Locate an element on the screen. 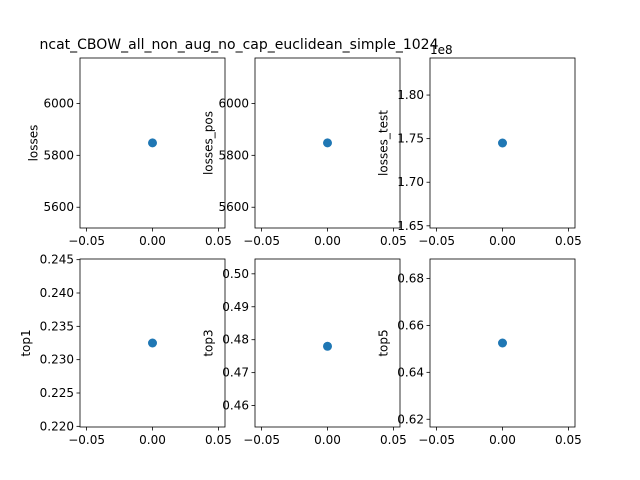 This screenshot has width=640, height=480. y-tick-label: 0.64 is located at coordinates (410, 372).